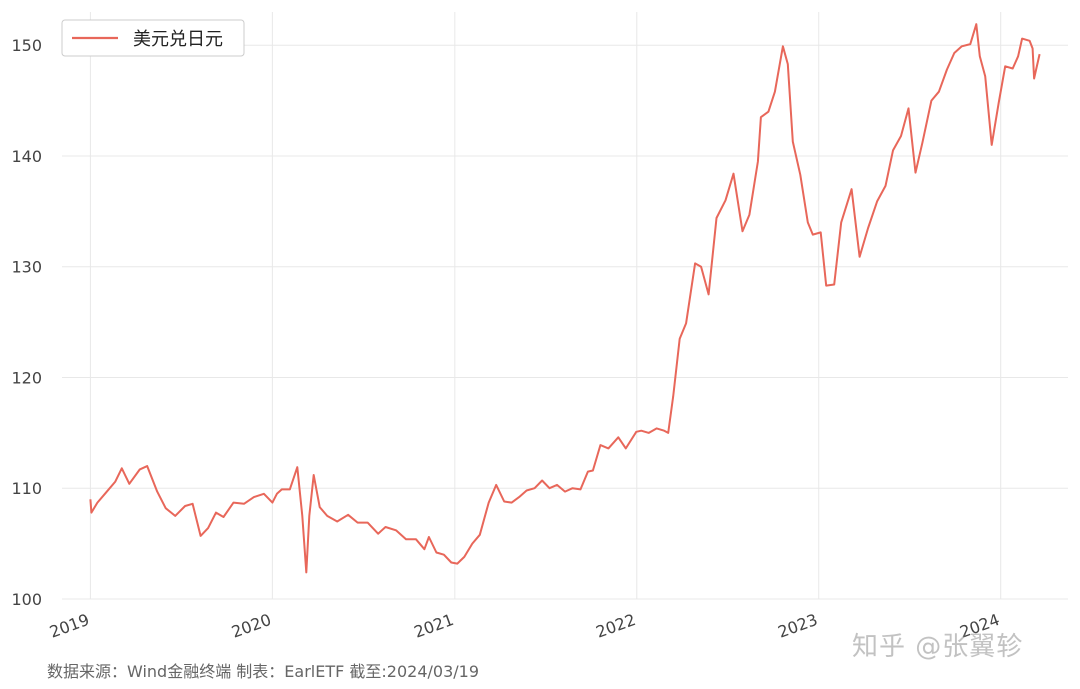  Describe the element at coordinates (26, 488) in the screenshot. I see `y-tick-label: 110` at that location.